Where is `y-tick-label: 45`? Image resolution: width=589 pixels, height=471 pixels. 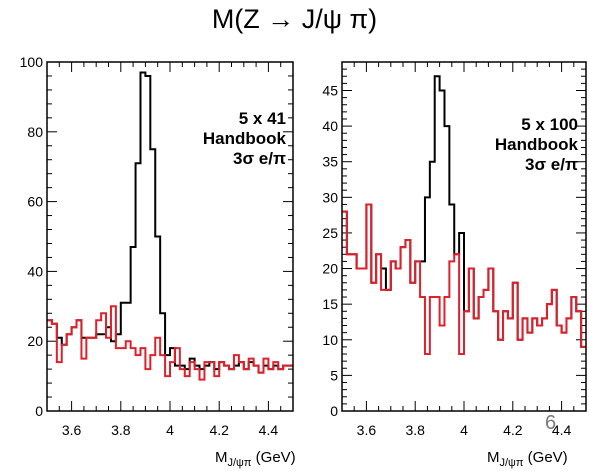 y-tick-label: 45 is located at coordinates (330, 90).